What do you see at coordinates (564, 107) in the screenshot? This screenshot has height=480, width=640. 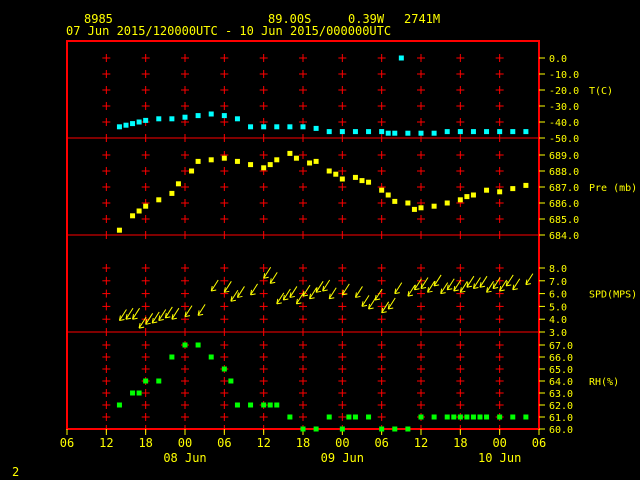 I see `axis-tick-label: -30.0` at bounding box center [564, 107].